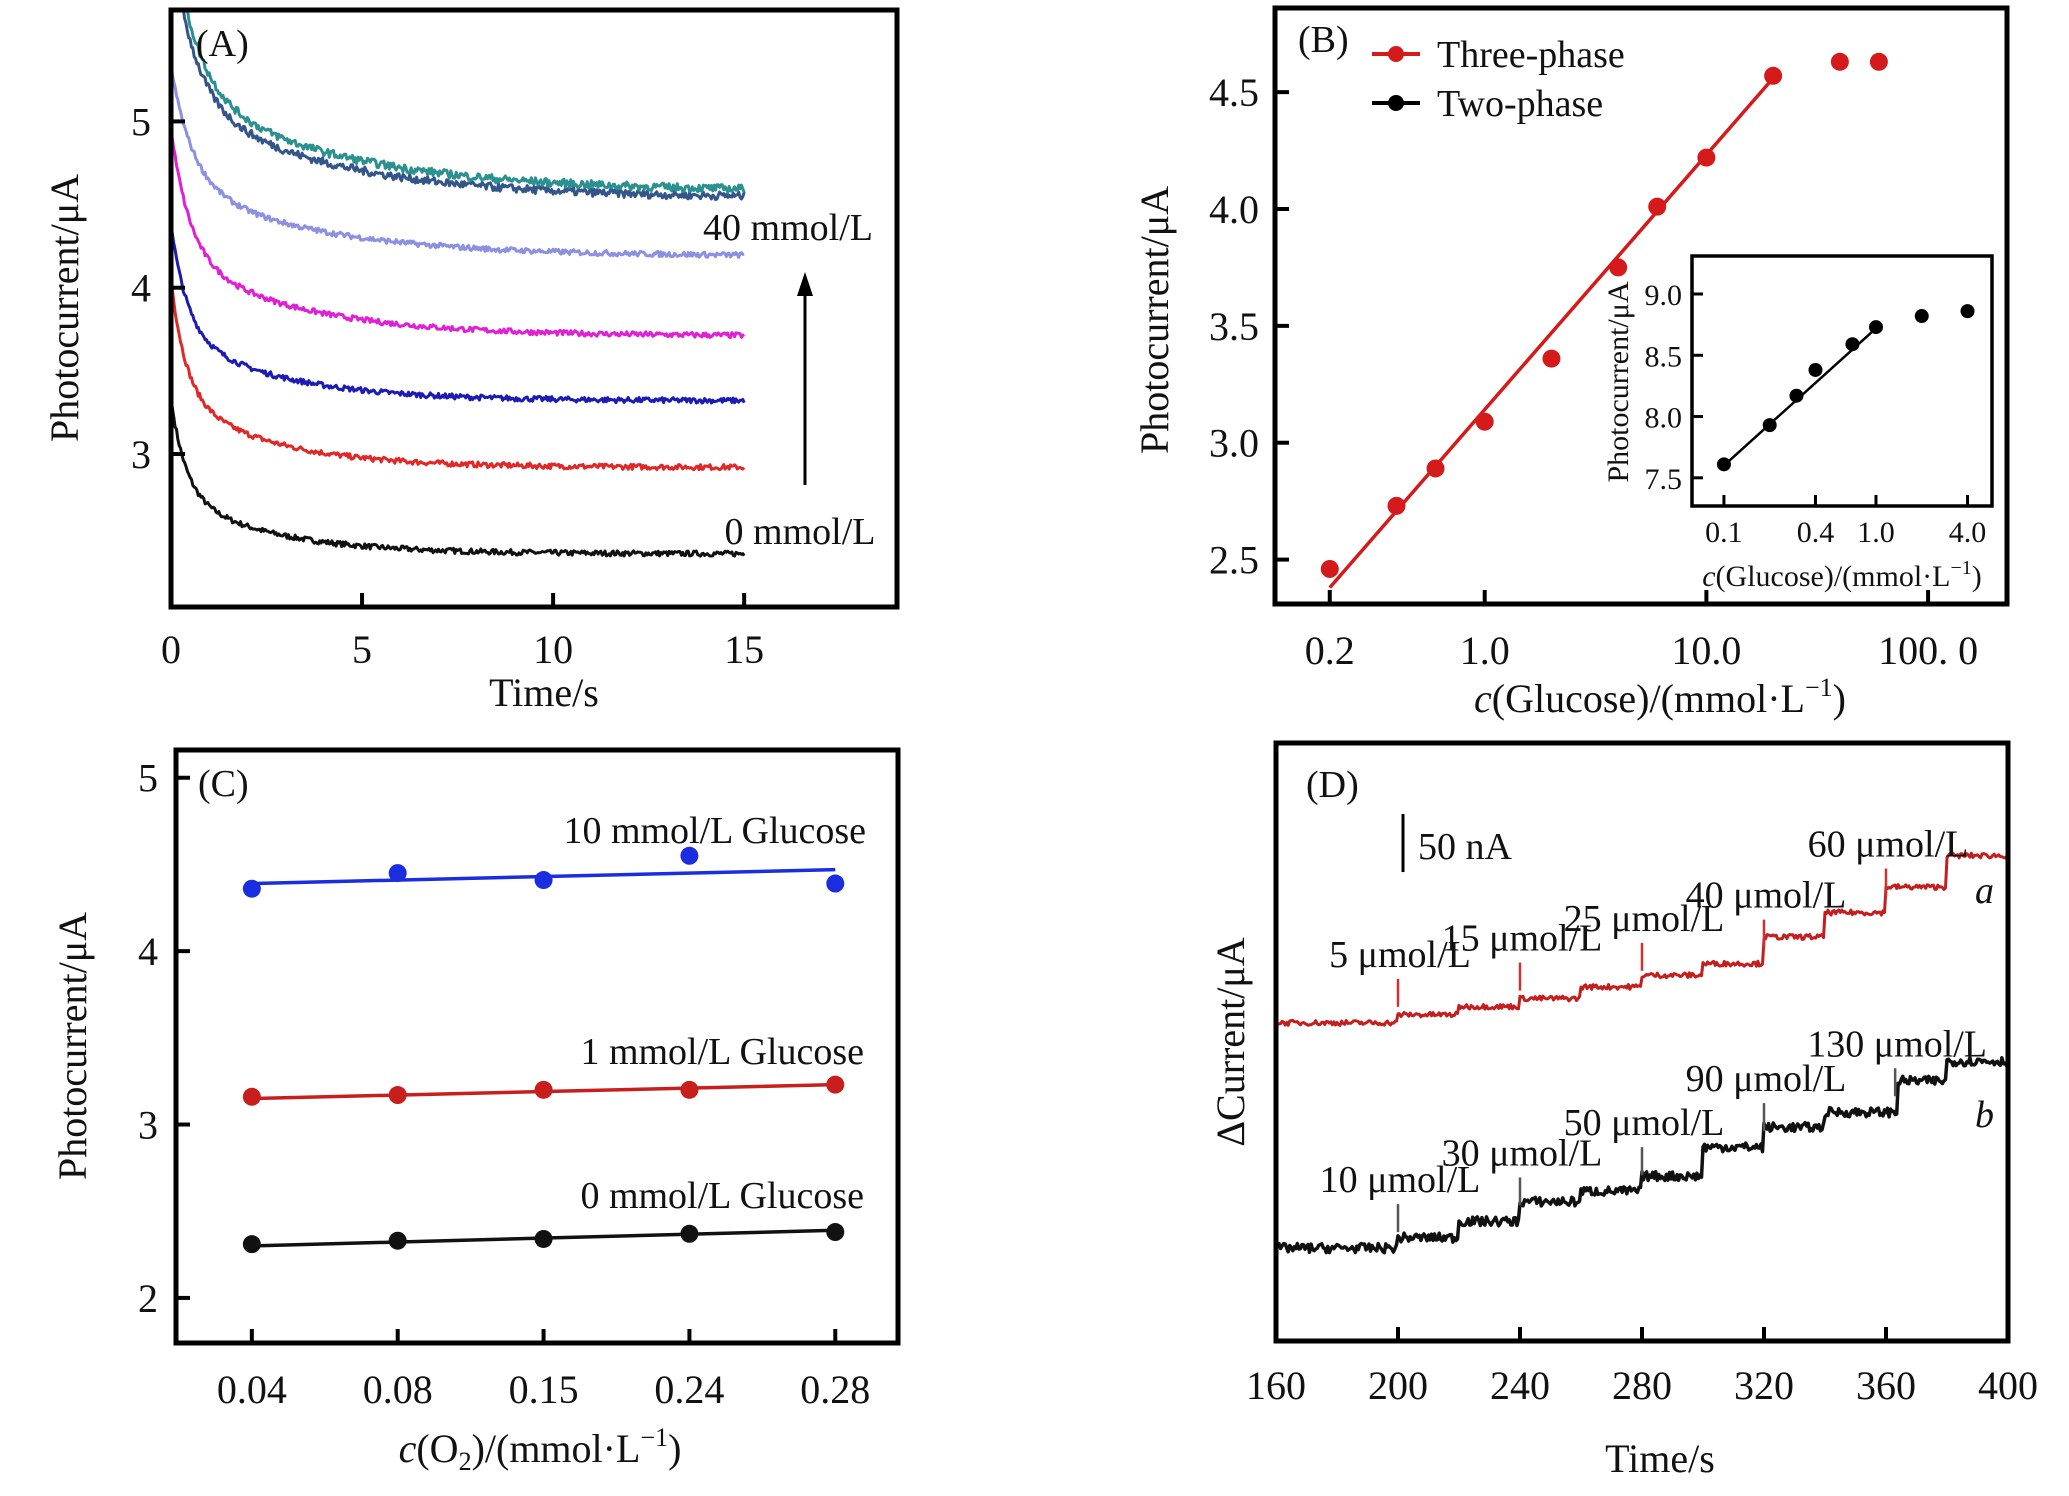 This screenshot has width=2069, height=1496. Describe the element at coordinates (1664, 418) in the screenshot. I see `inset-y-tick-label: 8.0` at that location.